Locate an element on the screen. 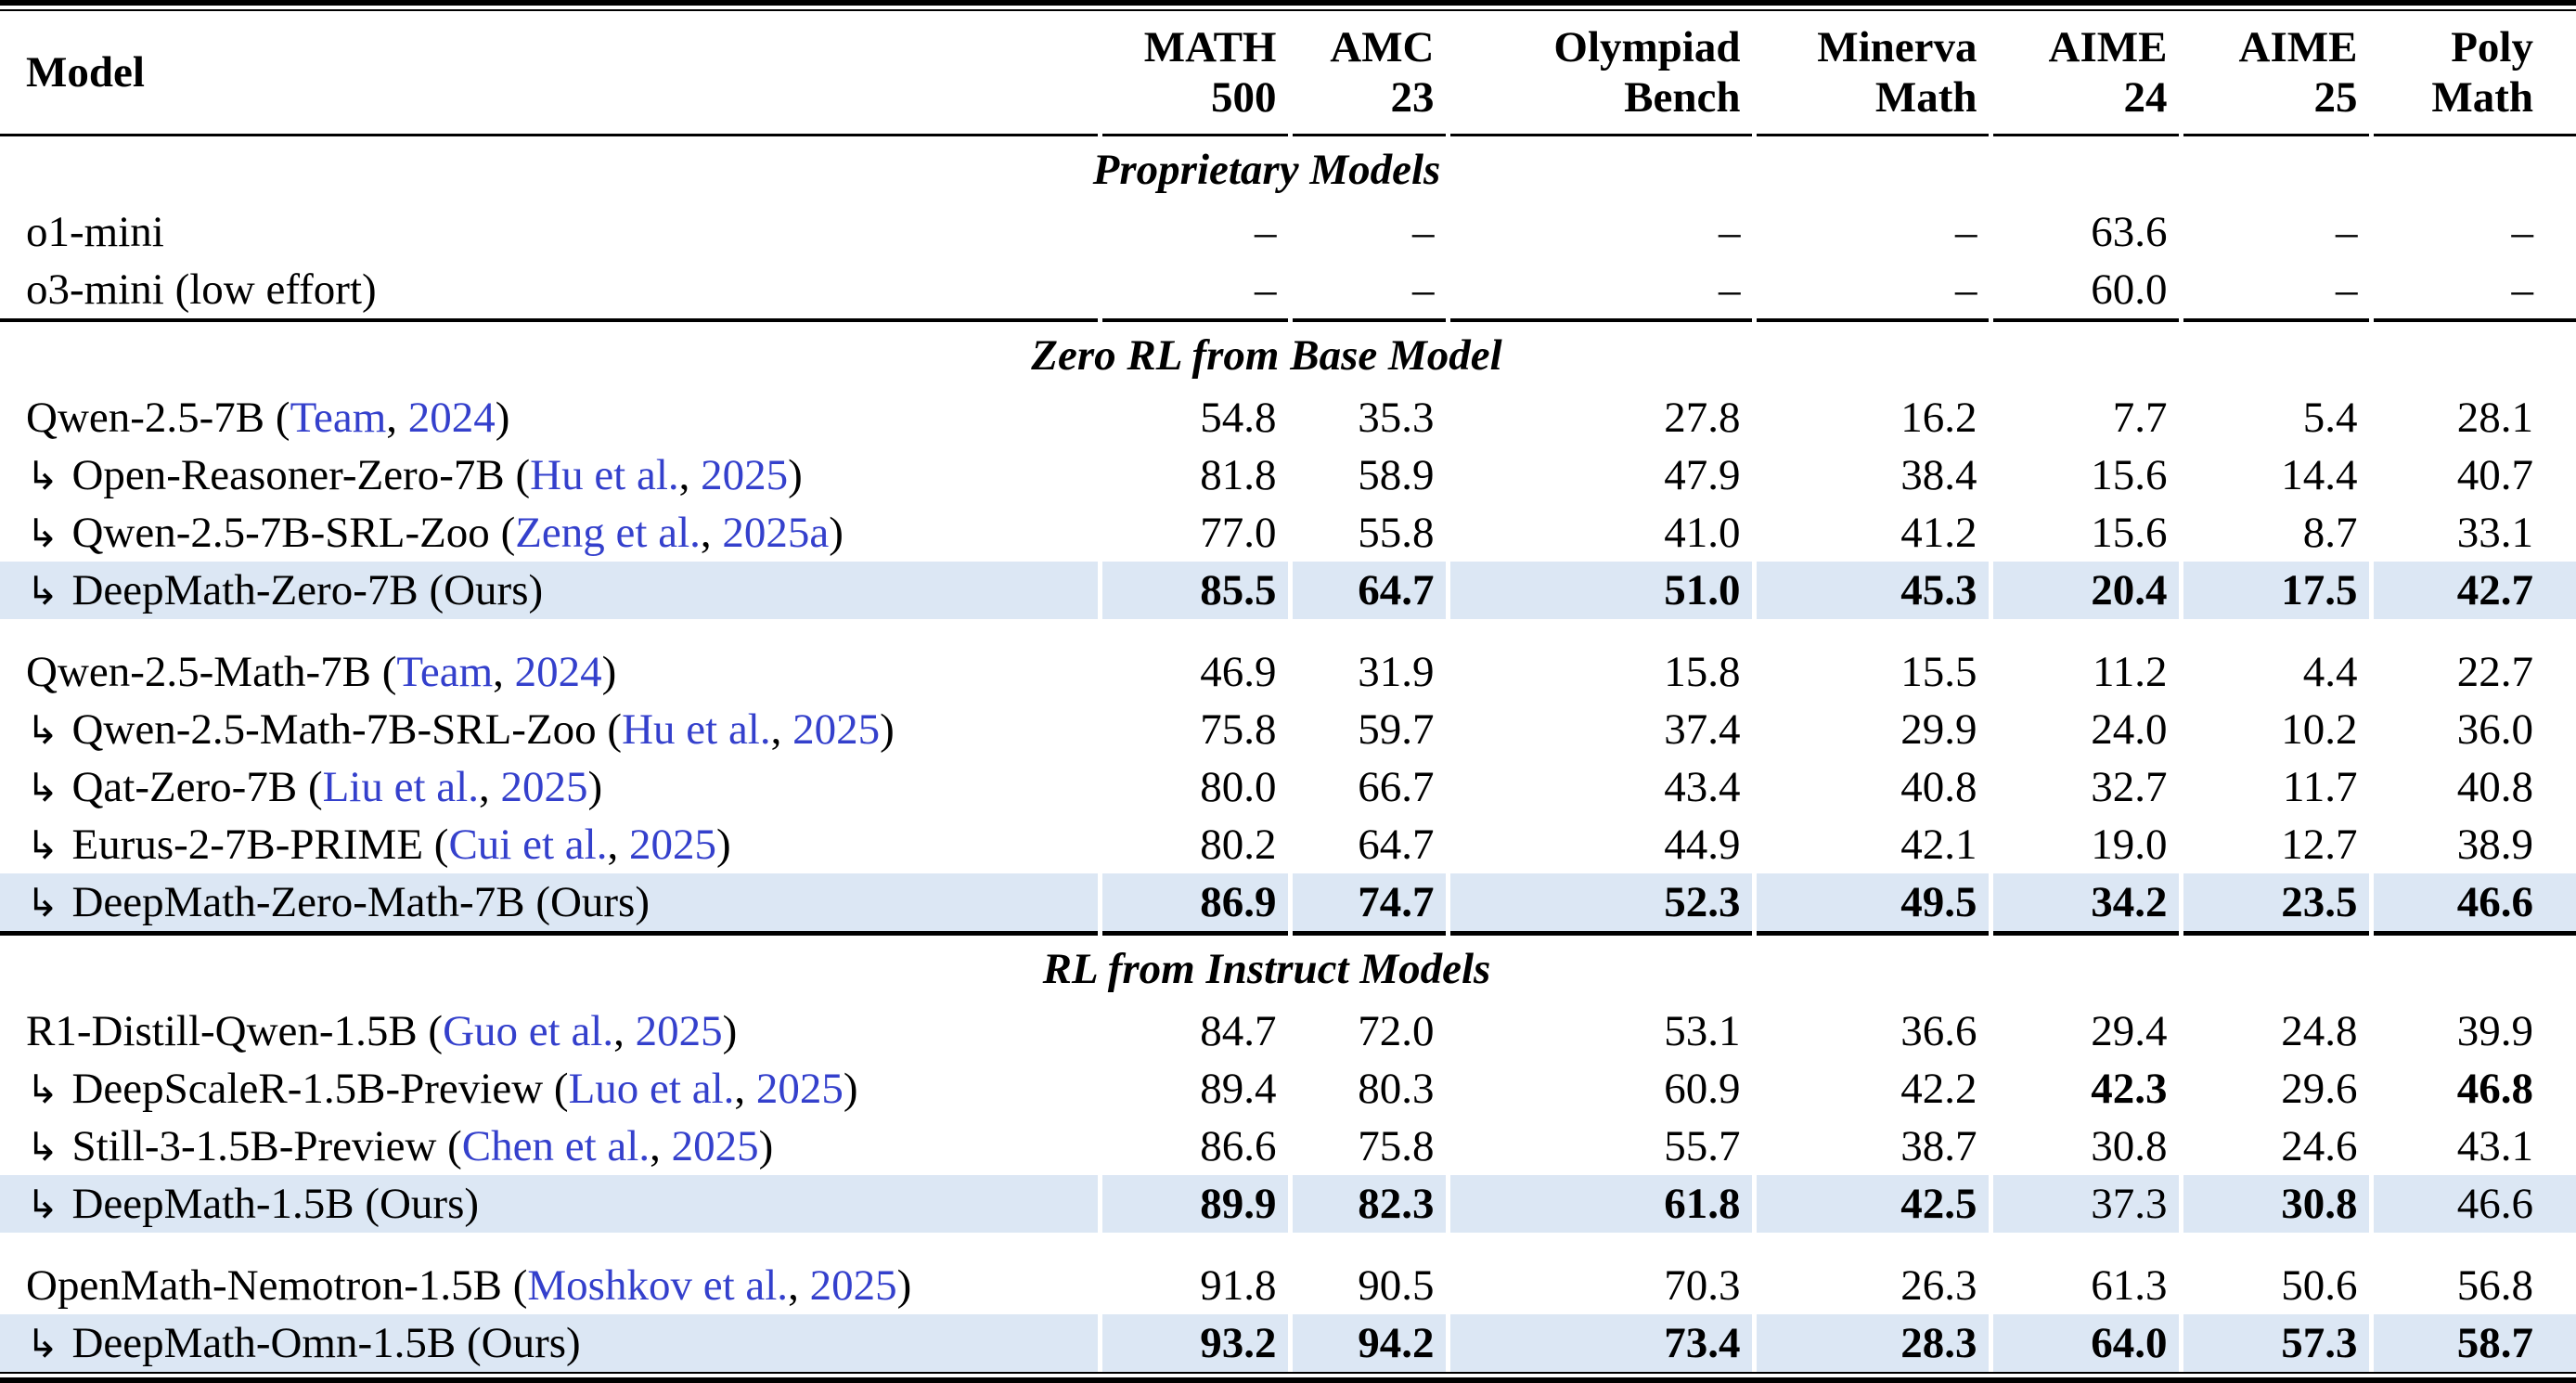 The height and width of the screenshot is (1383, 2576). citation-link: Cui et al. is located at coordinates (528, 845).